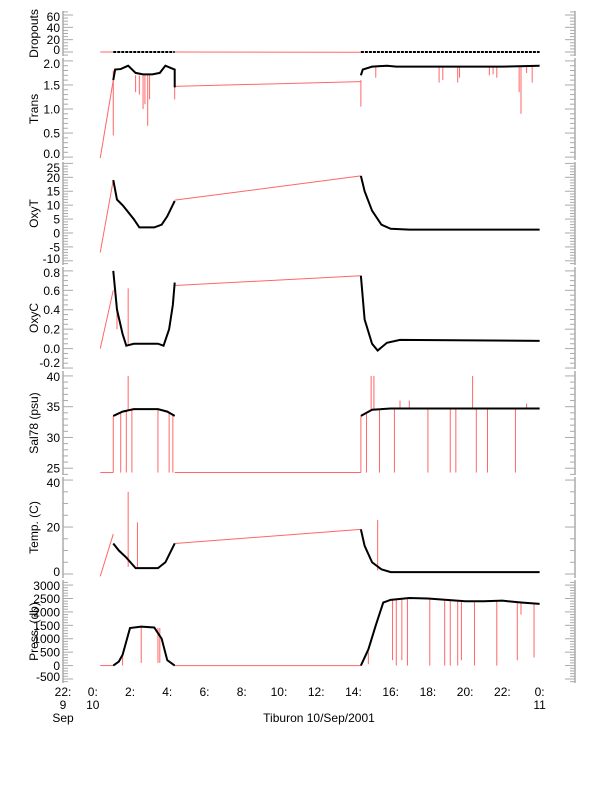  What do you see at coordinates (301, 423) in the screenshot?
I see `panel-sal78-psu-: 25 30 35 40 Sal78 (psu)` at bounding box center [301, 423].